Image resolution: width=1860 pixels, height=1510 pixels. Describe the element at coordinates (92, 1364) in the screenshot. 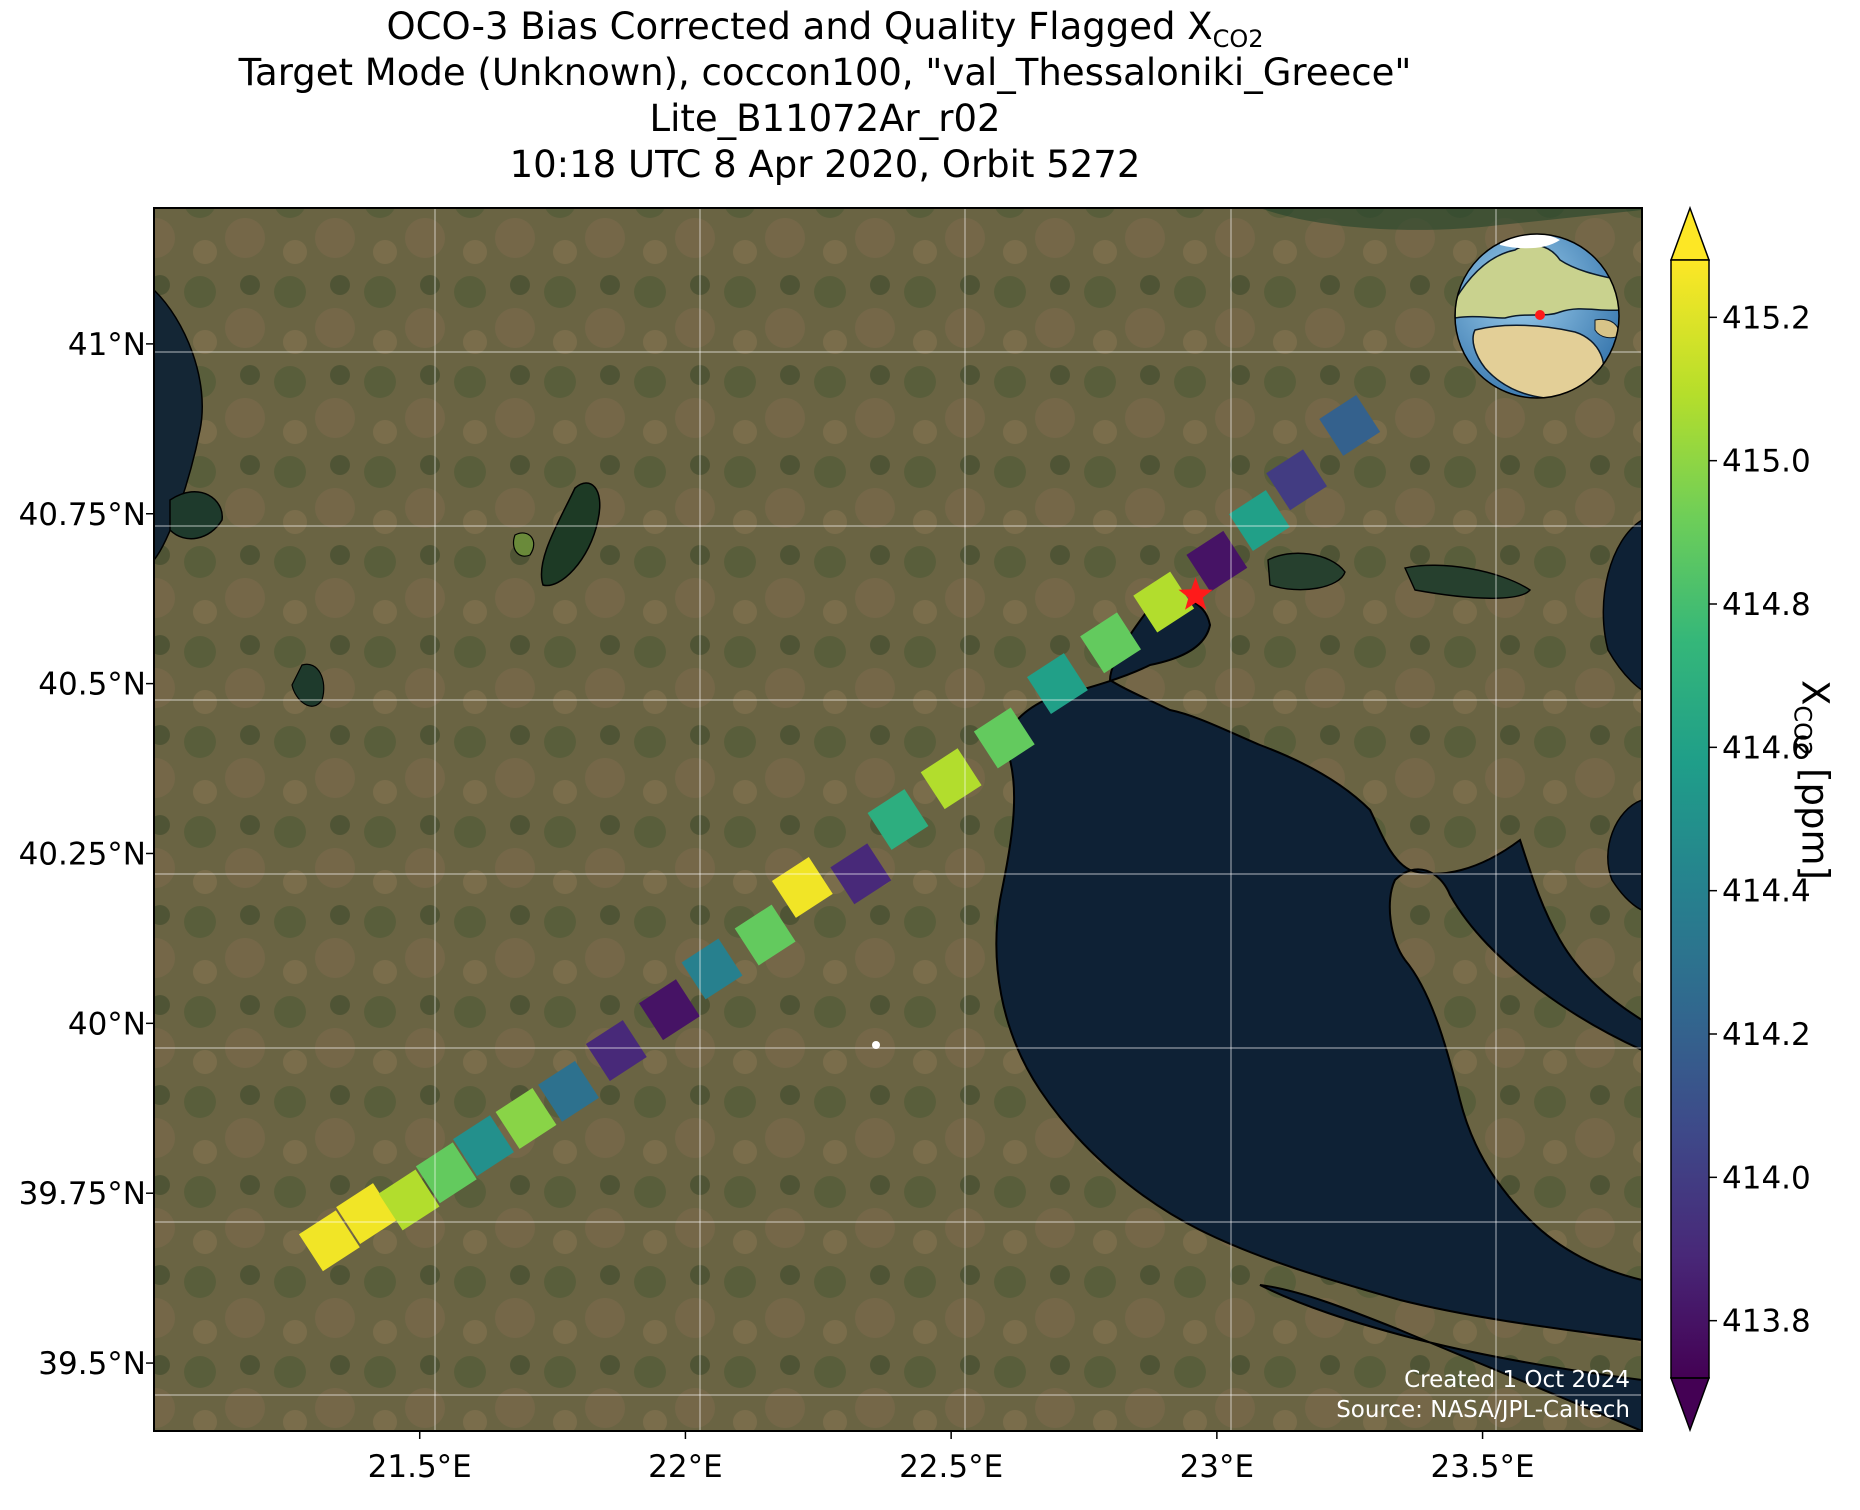

I see `lat-tick-label: 39.5°N` at that location.